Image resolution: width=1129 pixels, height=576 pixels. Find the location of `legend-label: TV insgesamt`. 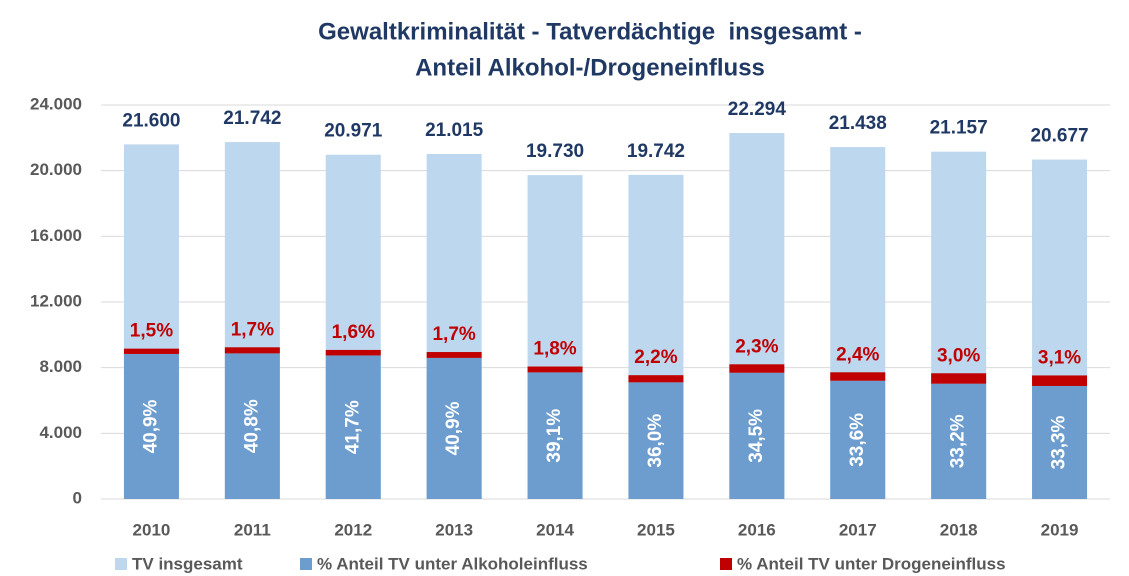

legend-label: TV insgesamt is located at coordinates (187, 563).